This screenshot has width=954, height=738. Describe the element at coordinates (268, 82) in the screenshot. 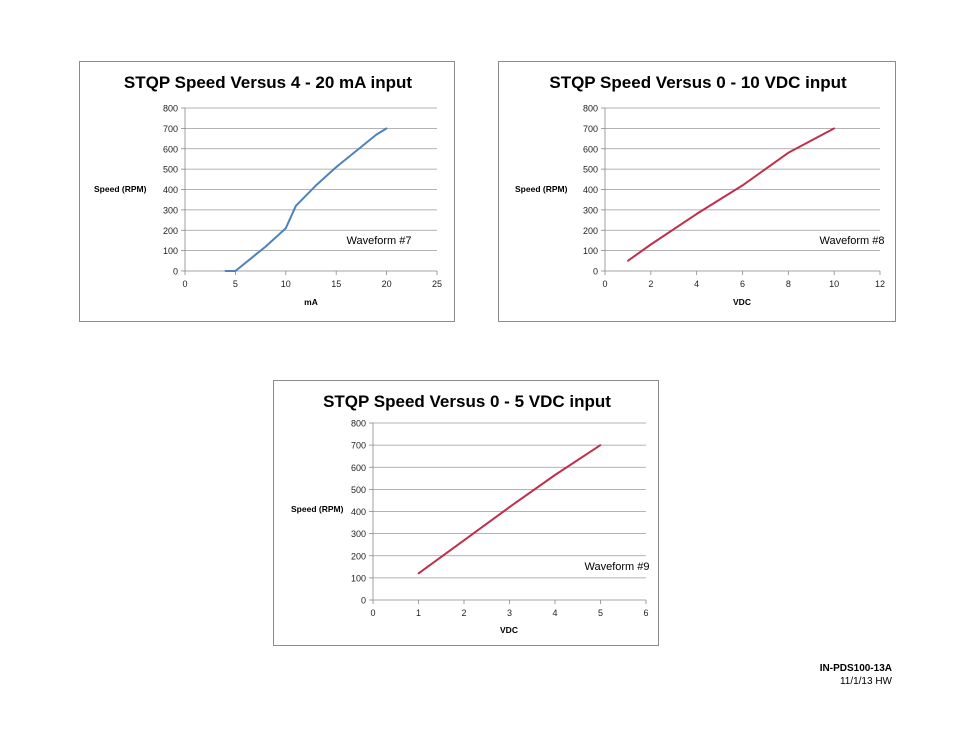

I see `chart-title: STQP Speed Versus 4 - 20 mA input` at that location.